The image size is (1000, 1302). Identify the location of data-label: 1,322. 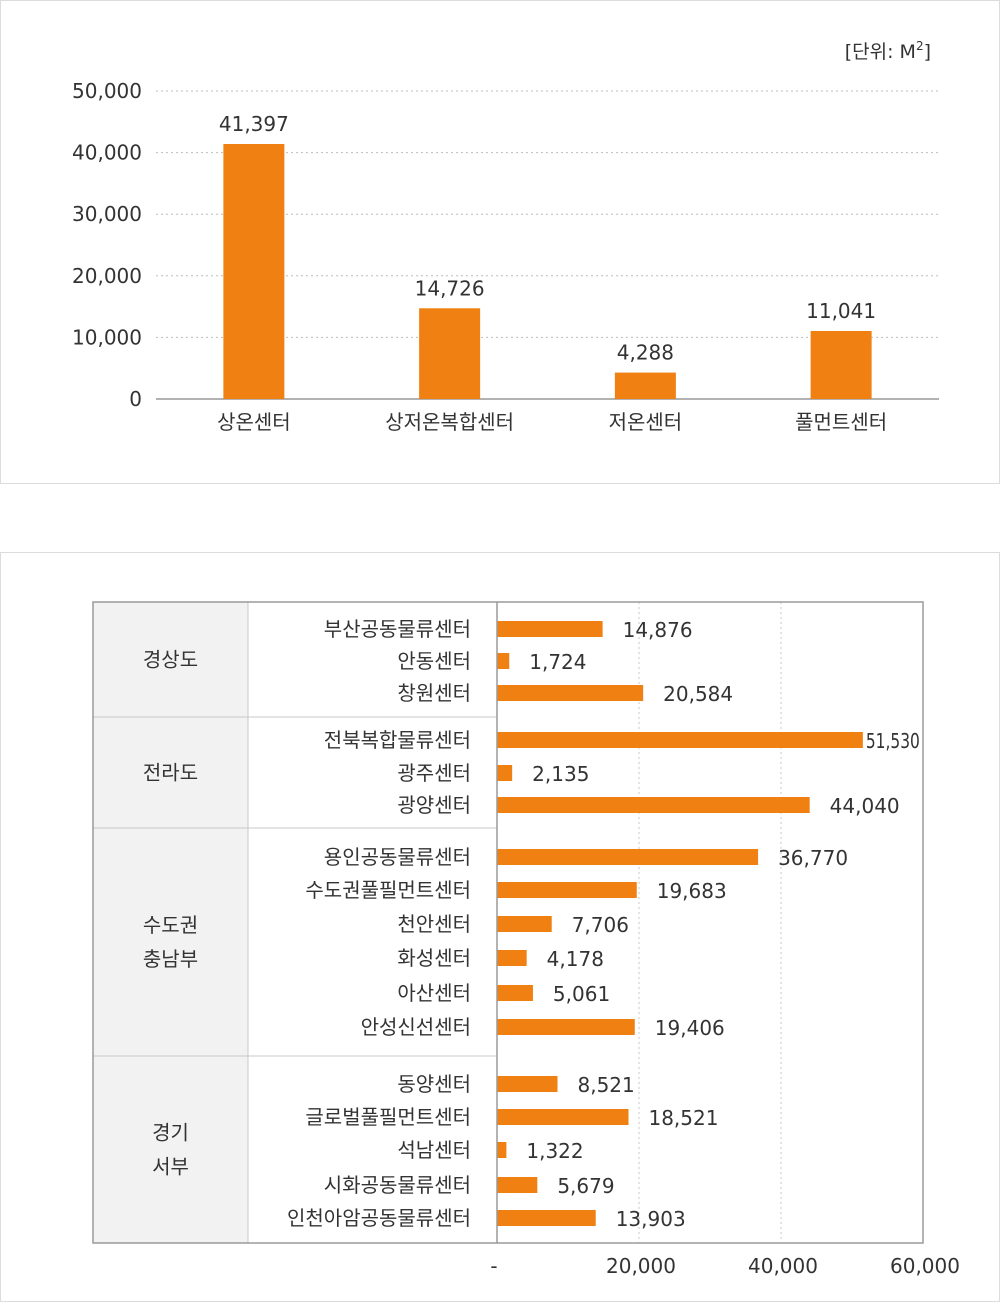
(554, 1151).